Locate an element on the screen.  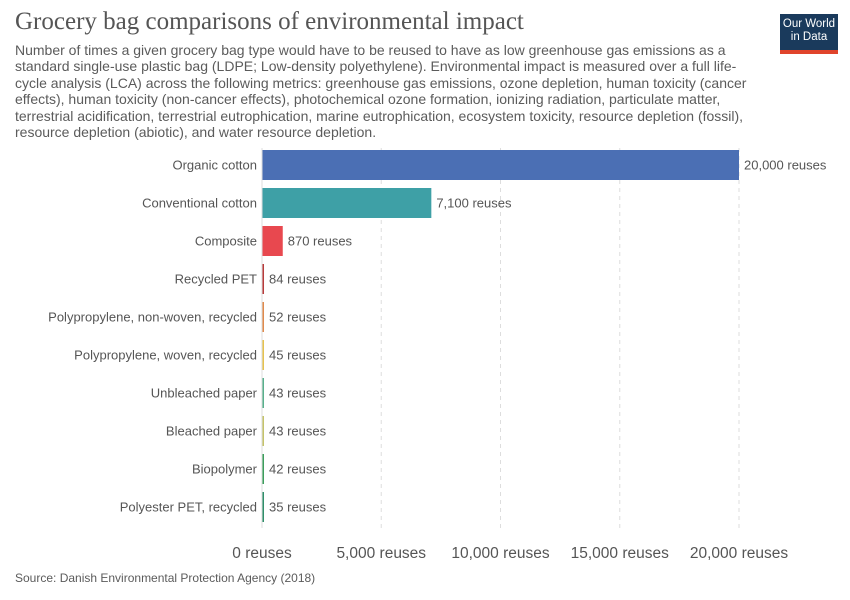
logo-line-2: in Data is located at coordinates (809, 36).